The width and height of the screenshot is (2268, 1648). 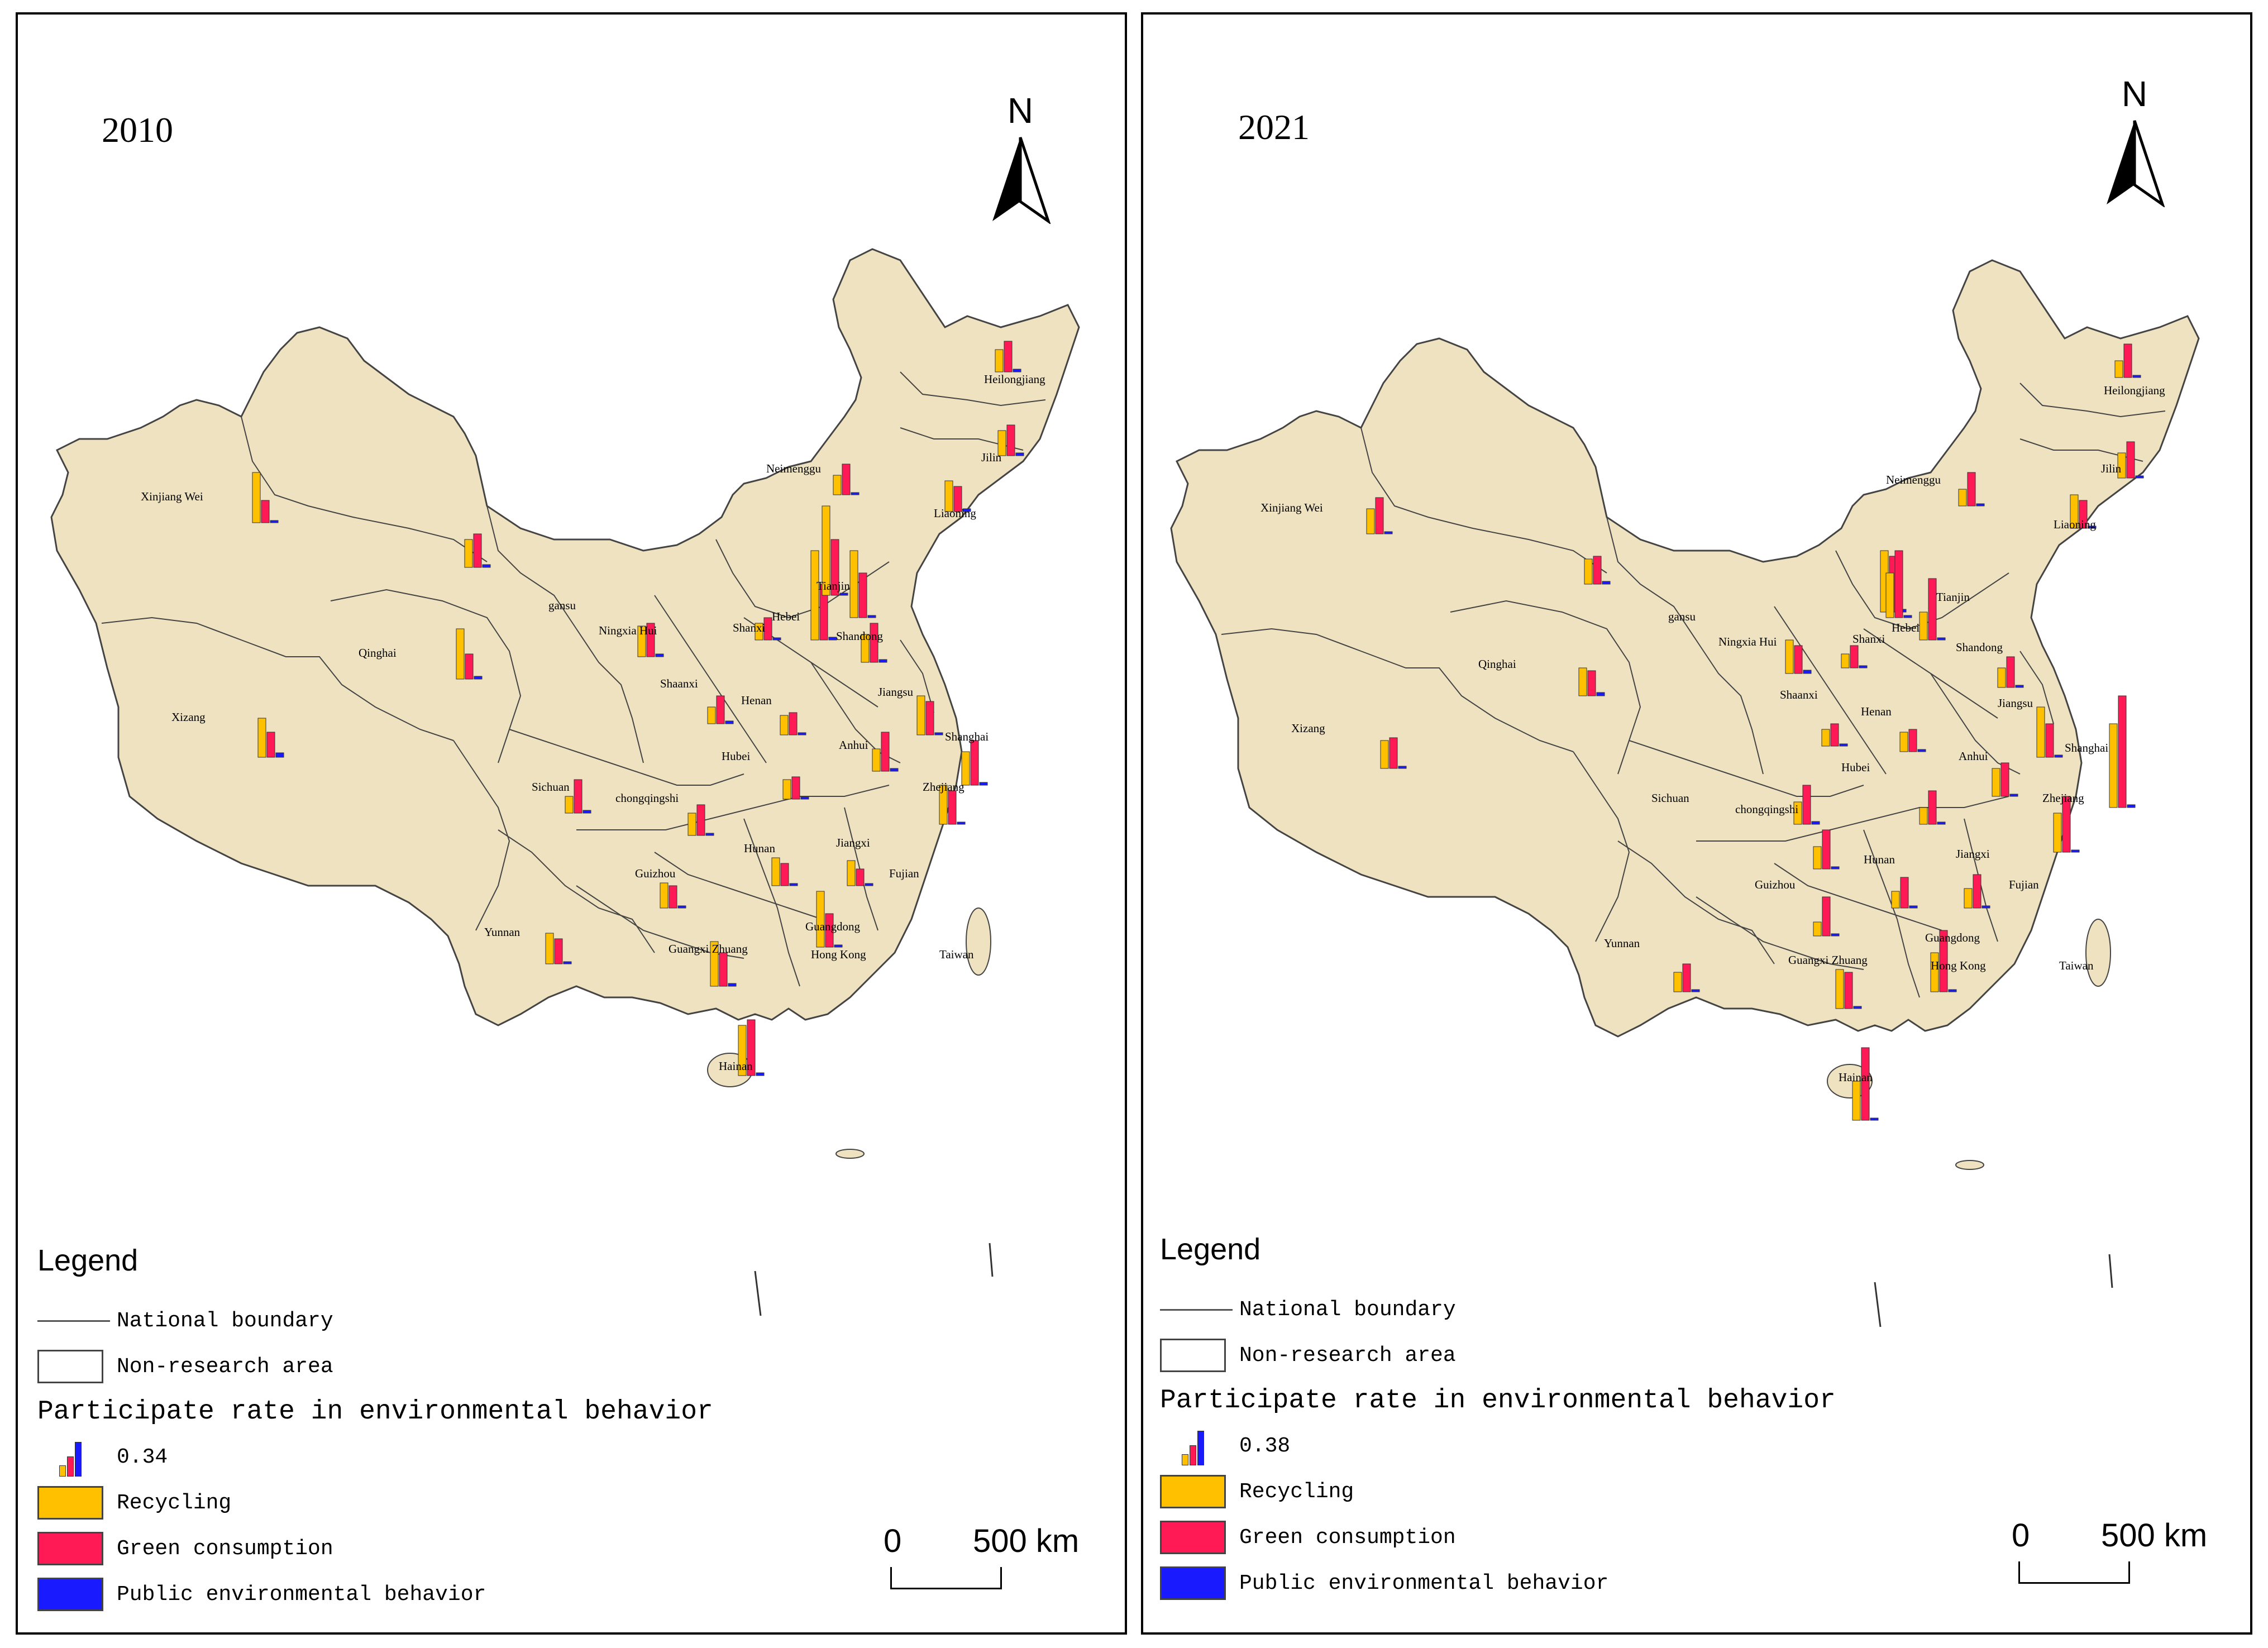 I want to click on province-label: Hainan, so click(x=1856, y=1077).